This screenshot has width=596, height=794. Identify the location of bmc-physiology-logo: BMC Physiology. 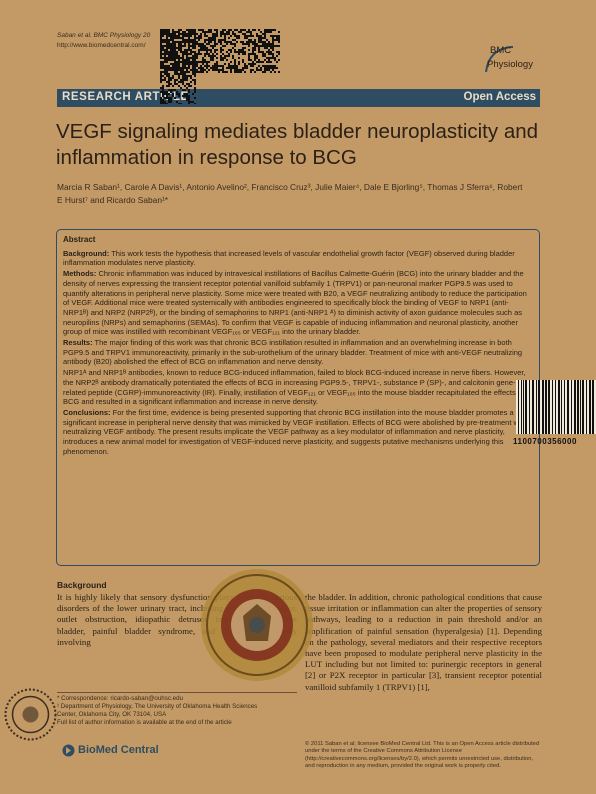
(518, 61).